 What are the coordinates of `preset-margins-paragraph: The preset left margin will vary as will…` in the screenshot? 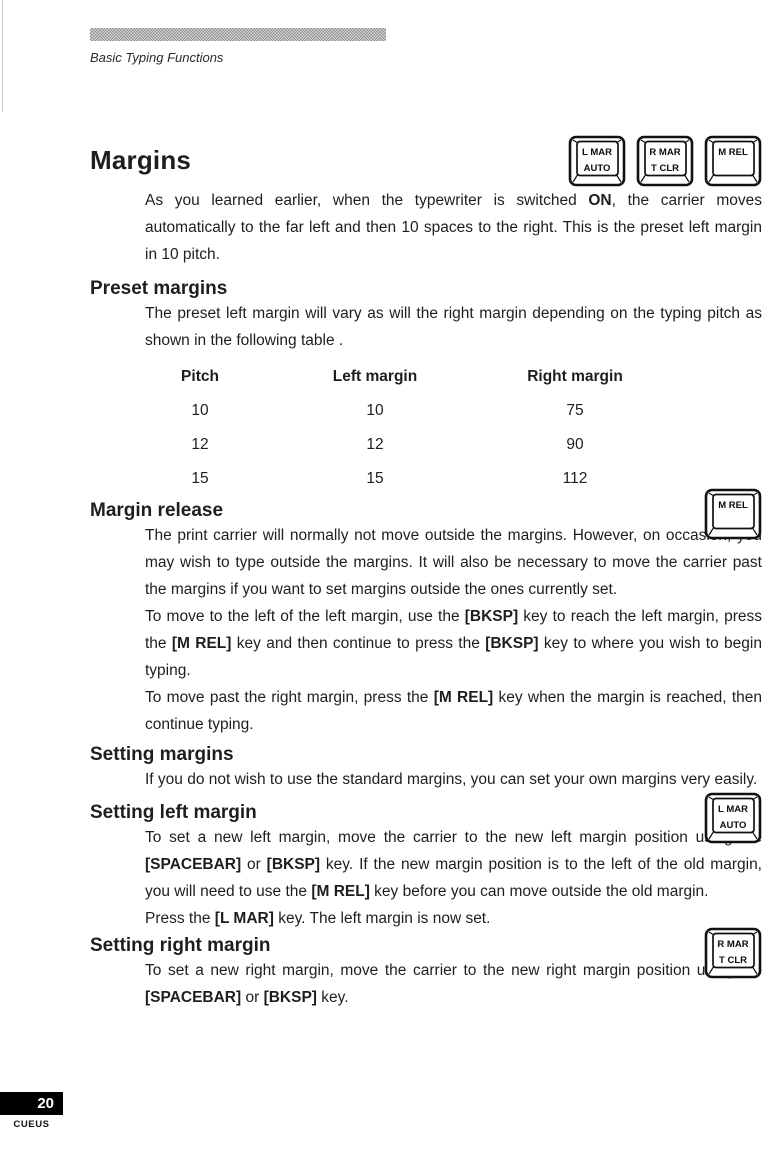 It's located at (453, 327).